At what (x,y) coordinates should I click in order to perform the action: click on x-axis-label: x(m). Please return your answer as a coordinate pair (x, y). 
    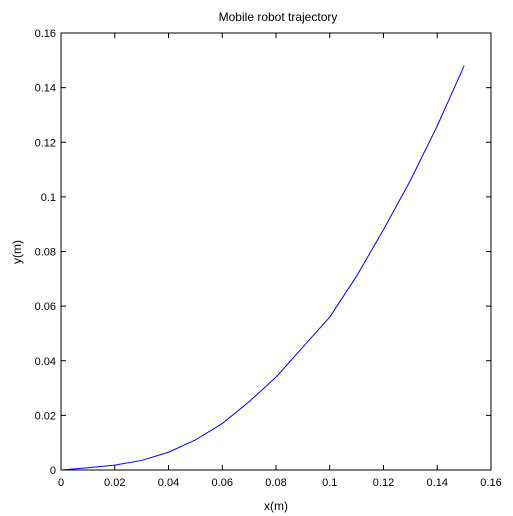
    Looking at the image, I should click on (276, 506).